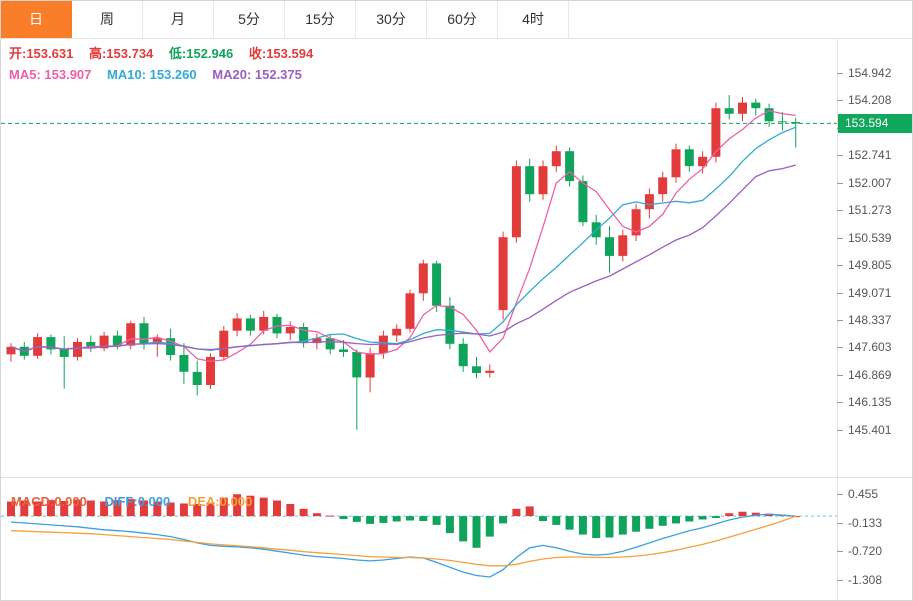 The height and width of the screenshot is (601, 913). What do you see at coordinates (49, 501) in the screenshot?
I see `macd-value: MACD:0.000` at bounding box center [49, 501].